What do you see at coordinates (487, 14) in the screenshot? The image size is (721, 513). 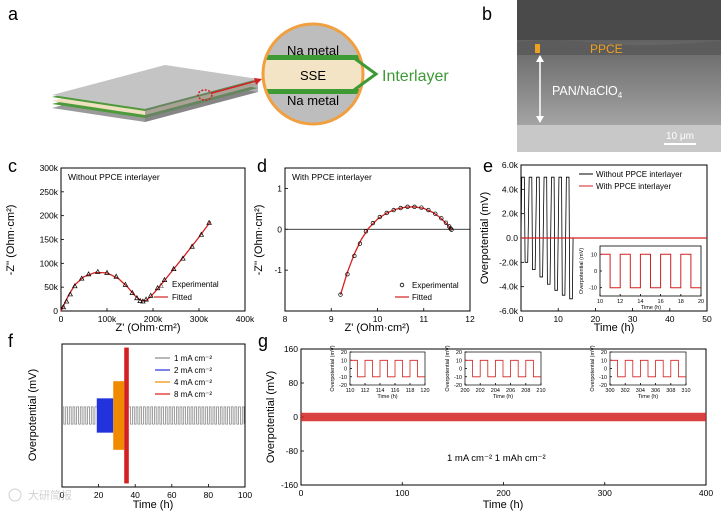 I see `panel-label-b: b` at bounding box center [487, 14].